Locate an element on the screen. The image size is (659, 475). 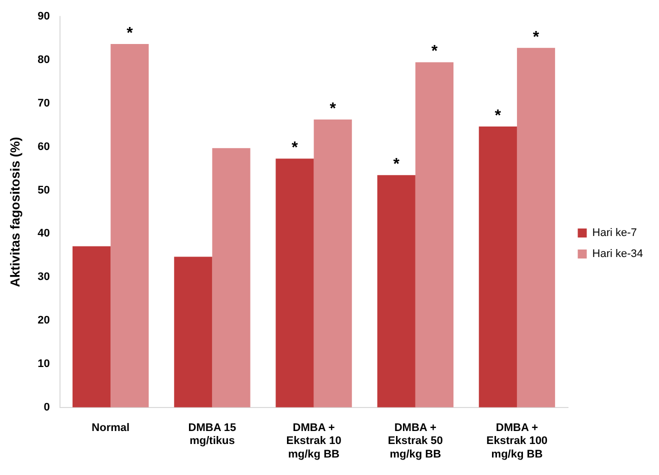
x-tick-label: DMBA + Ekstrak 50 mg/kg BB is located at coordinates (415, 441).